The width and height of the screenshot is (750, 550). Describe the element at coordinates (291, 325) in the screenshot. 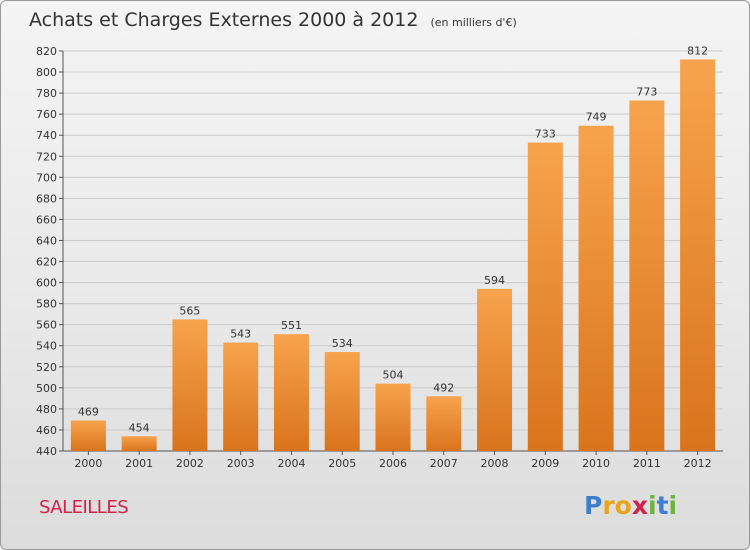

I see `value-label-2004: 551` at that location.